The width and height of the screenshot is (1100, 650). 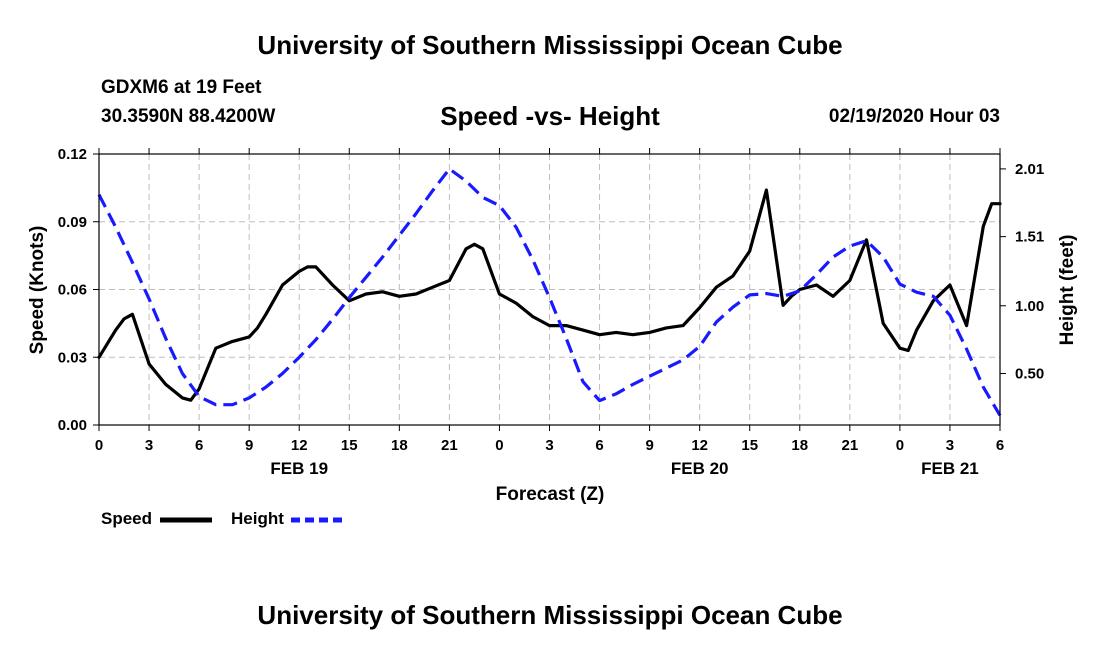 I want to click on y-axis-label: Speed (Knots), so click(x=37, y=290).